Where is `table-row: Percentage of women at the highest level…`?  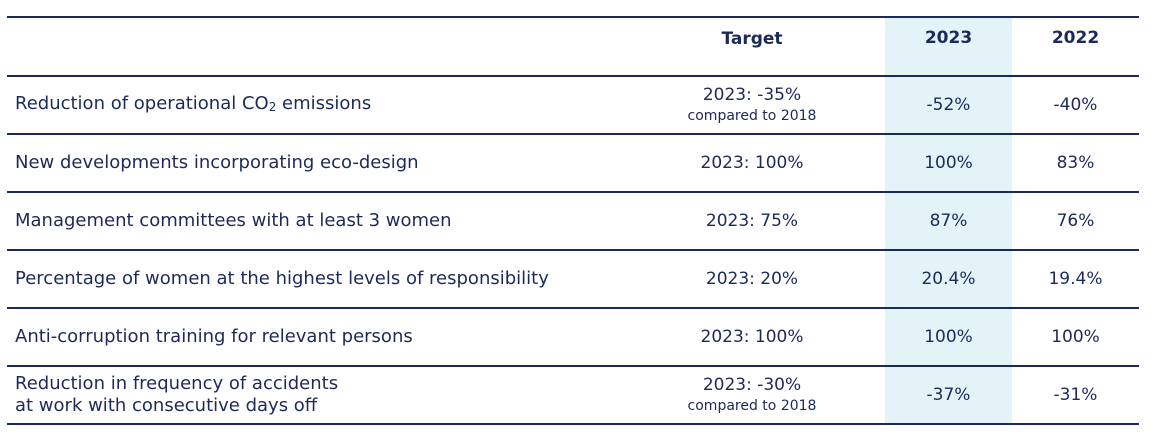 table-row: Percentage of women at the highest level… is located at coordinates (573, 278).